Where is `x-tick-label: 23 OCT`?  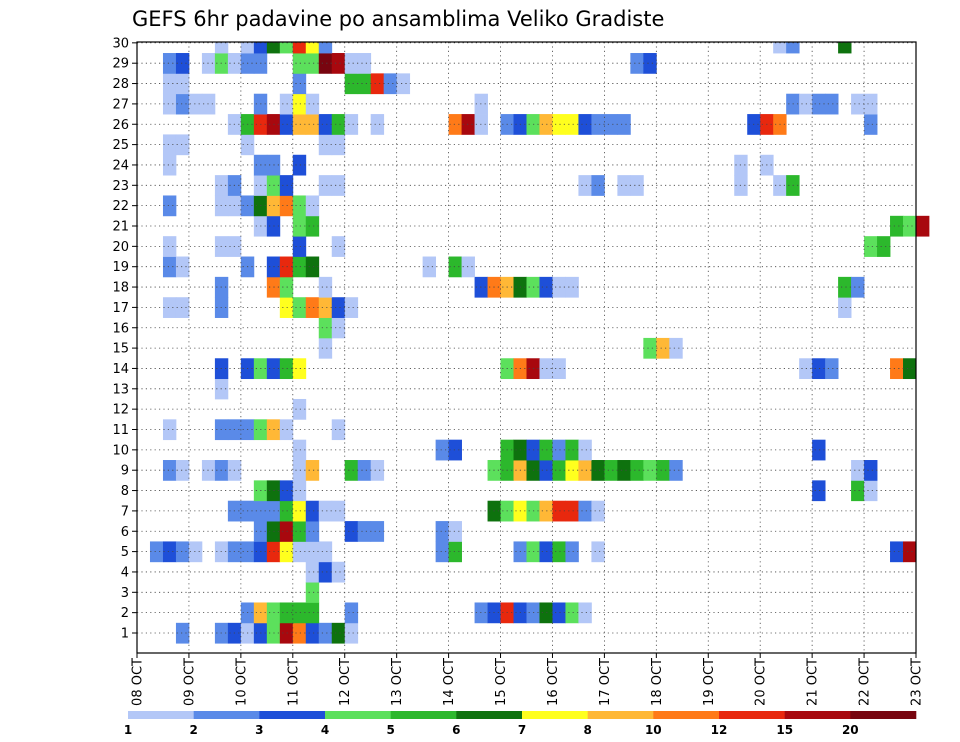
x-tick-label: 23 OCT is located at coordinates (917, 682).